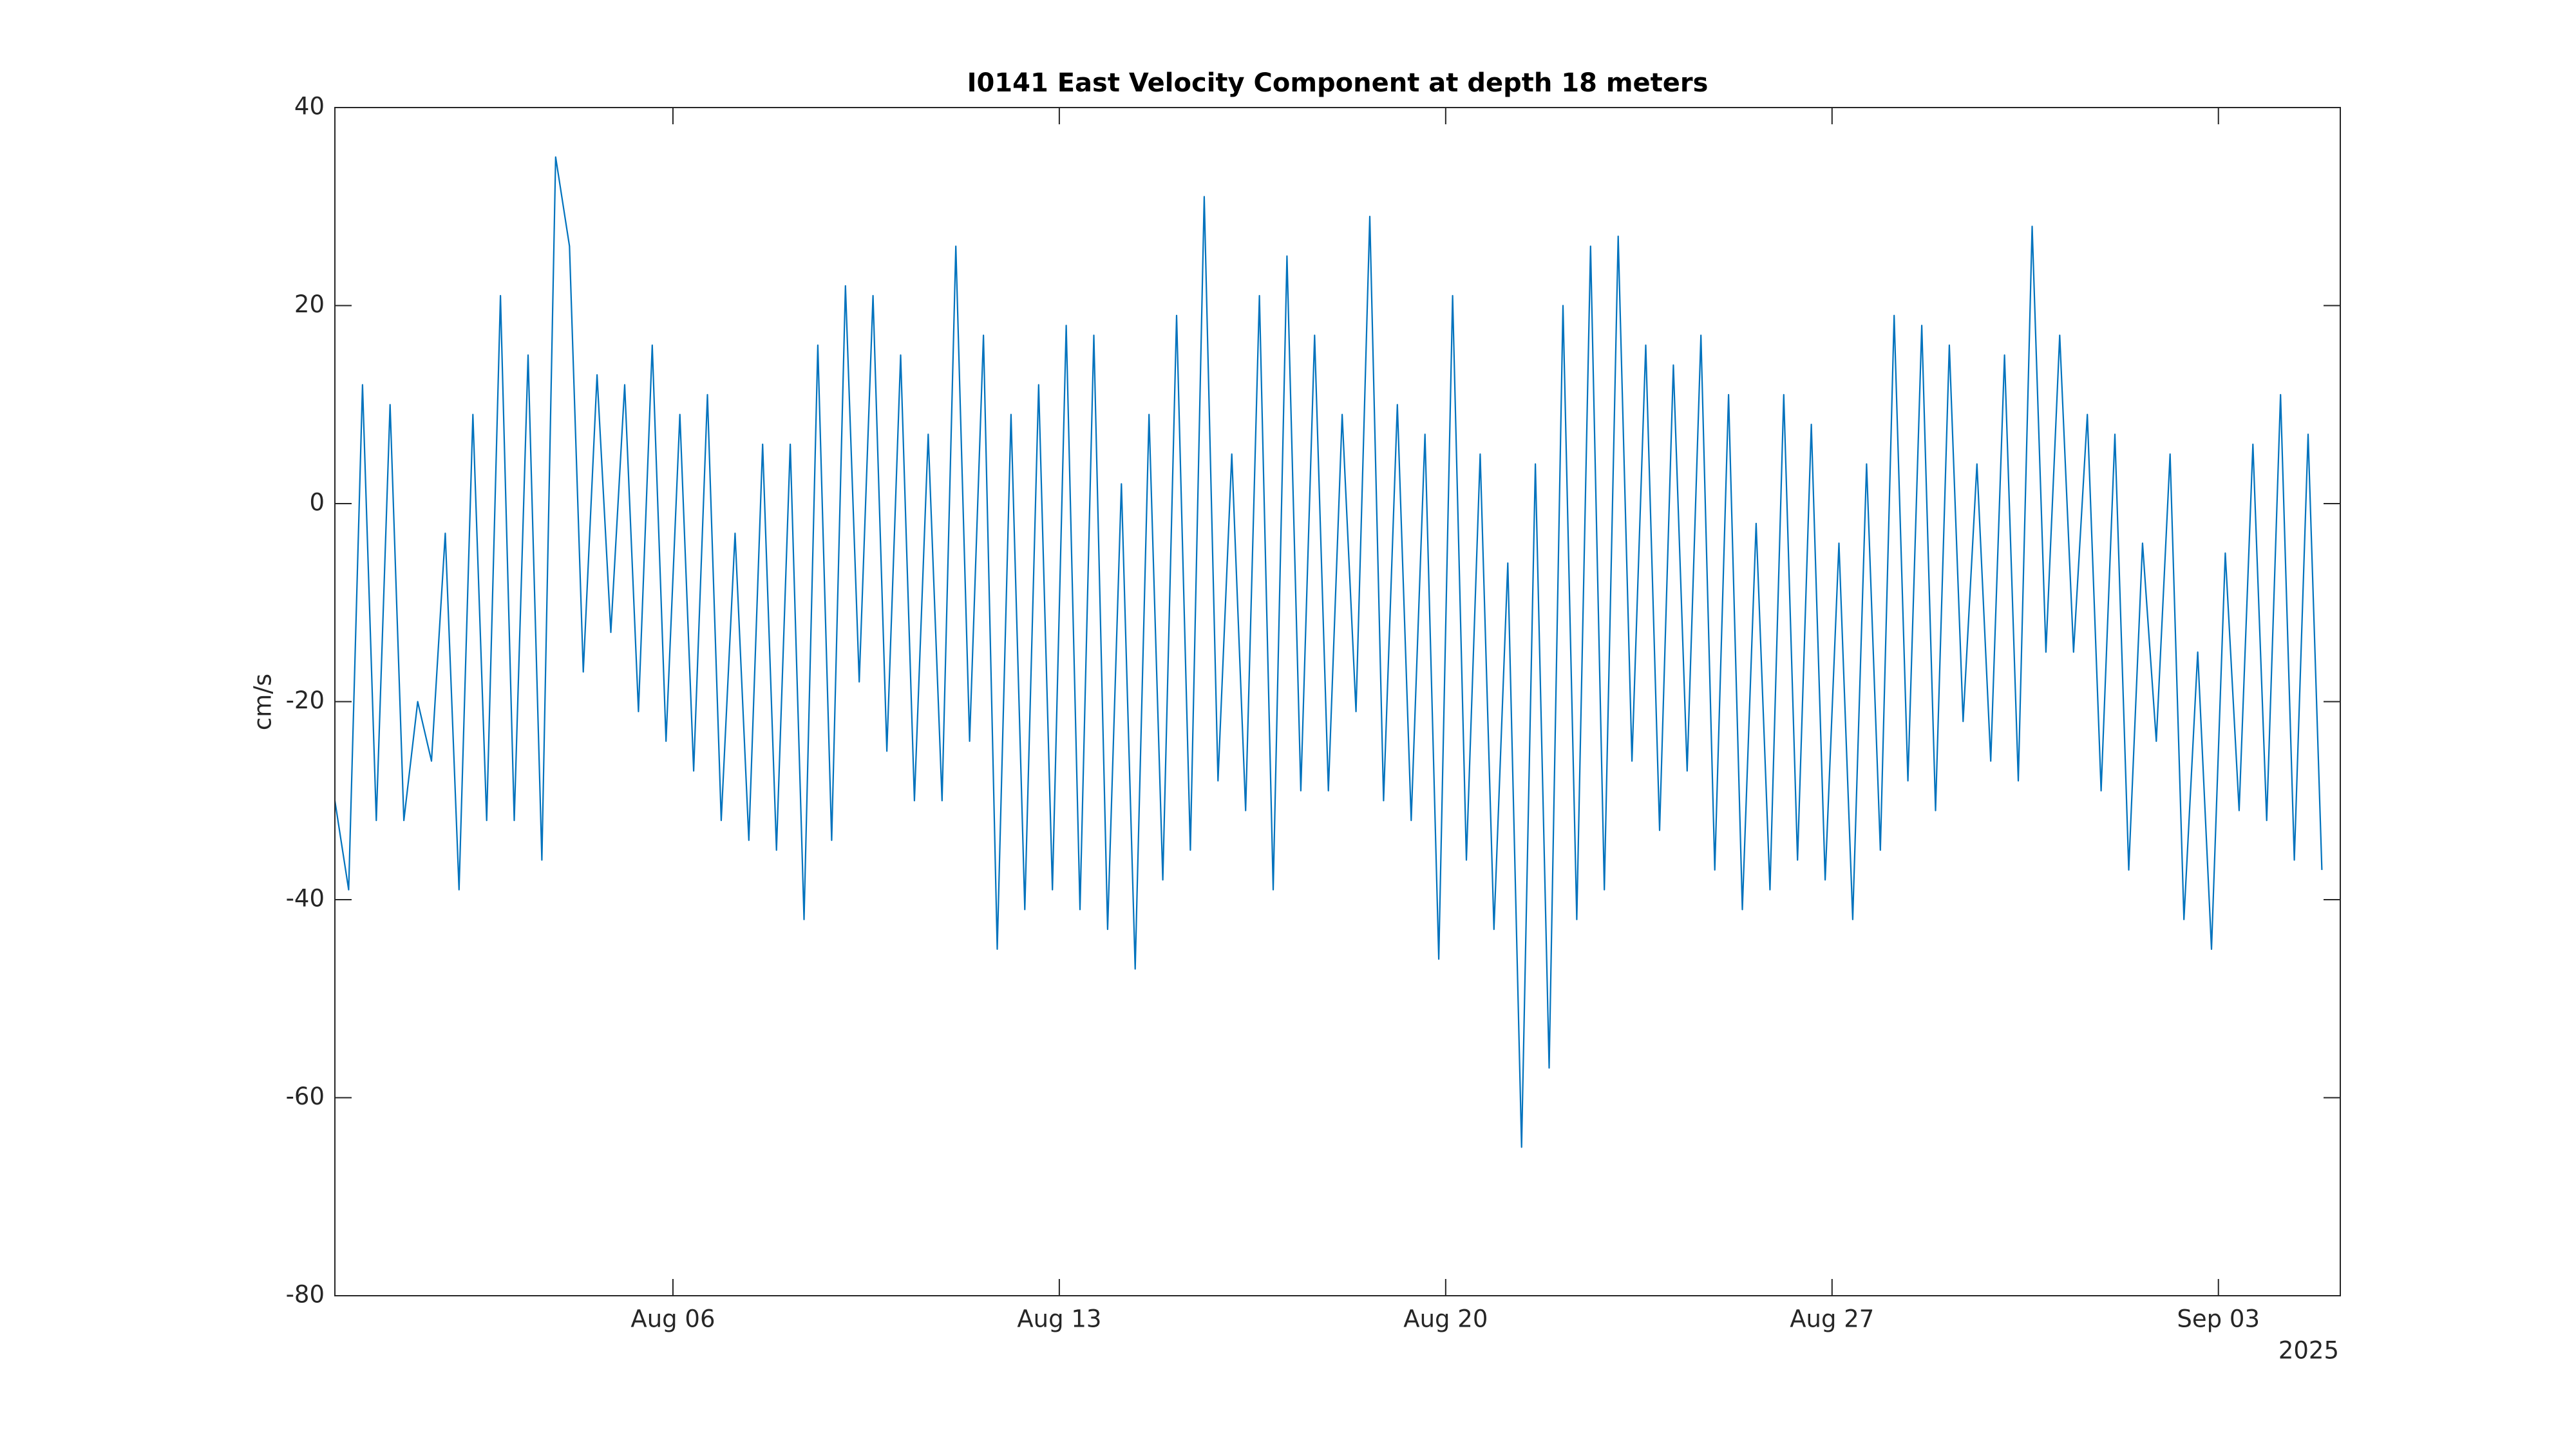 The image size is (2576, 1449). What do you see at coordinates (309, 304) in the screenshot?
I see `y-tick-label: 20` at bounding box center [309, 304].